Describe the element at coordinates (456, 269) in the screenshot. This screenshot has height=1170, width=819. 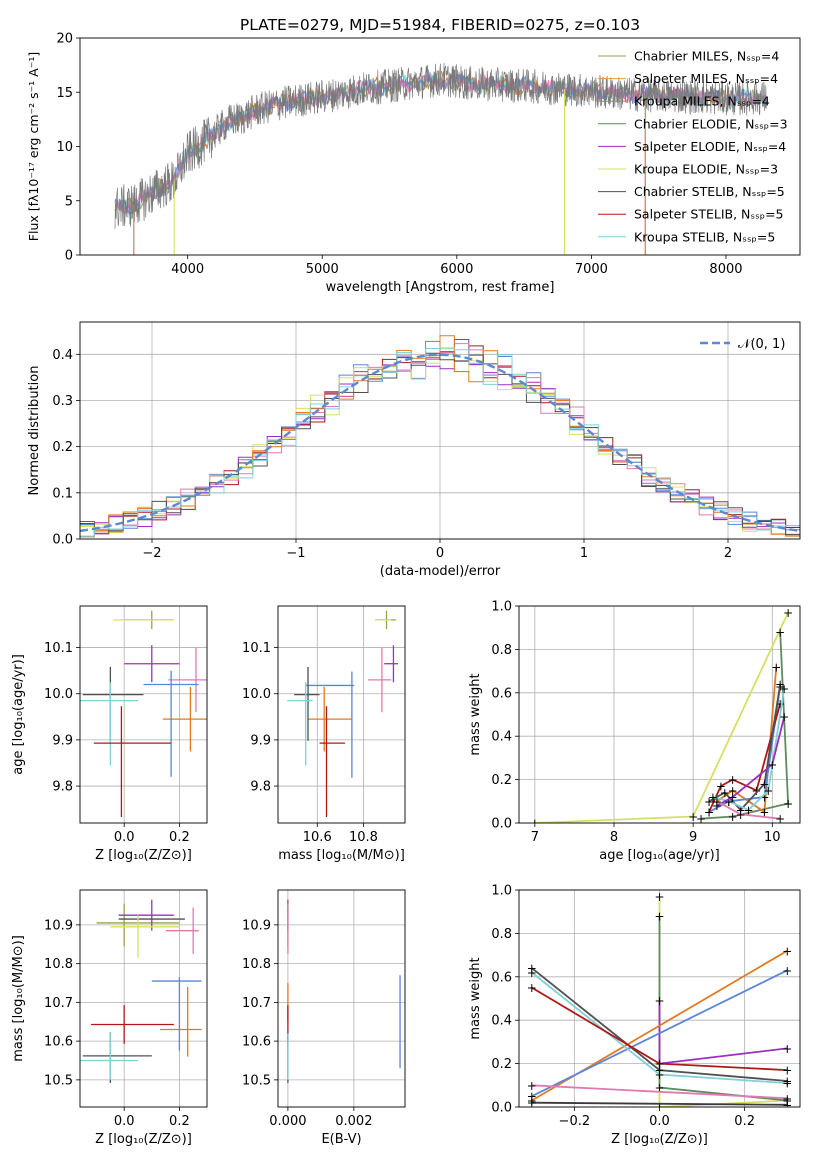
I see `x-tick-label: 6000` at that location.